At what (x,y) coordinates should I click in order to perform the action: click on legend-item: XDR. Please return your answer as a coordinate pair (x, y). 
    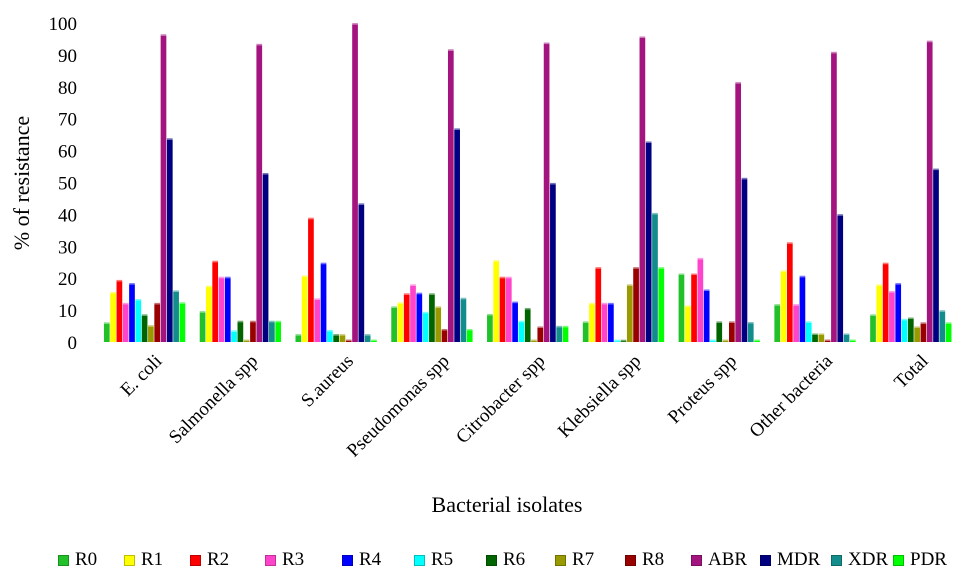
    Looking at the image, I should click on (859, 560).